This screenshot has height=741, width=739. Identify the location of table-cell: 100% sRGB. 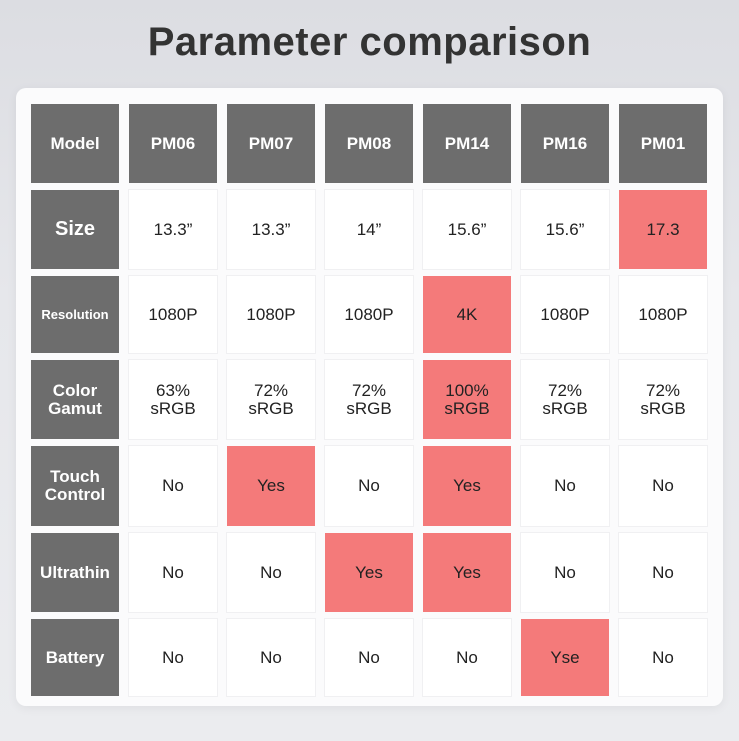
(467, 399).